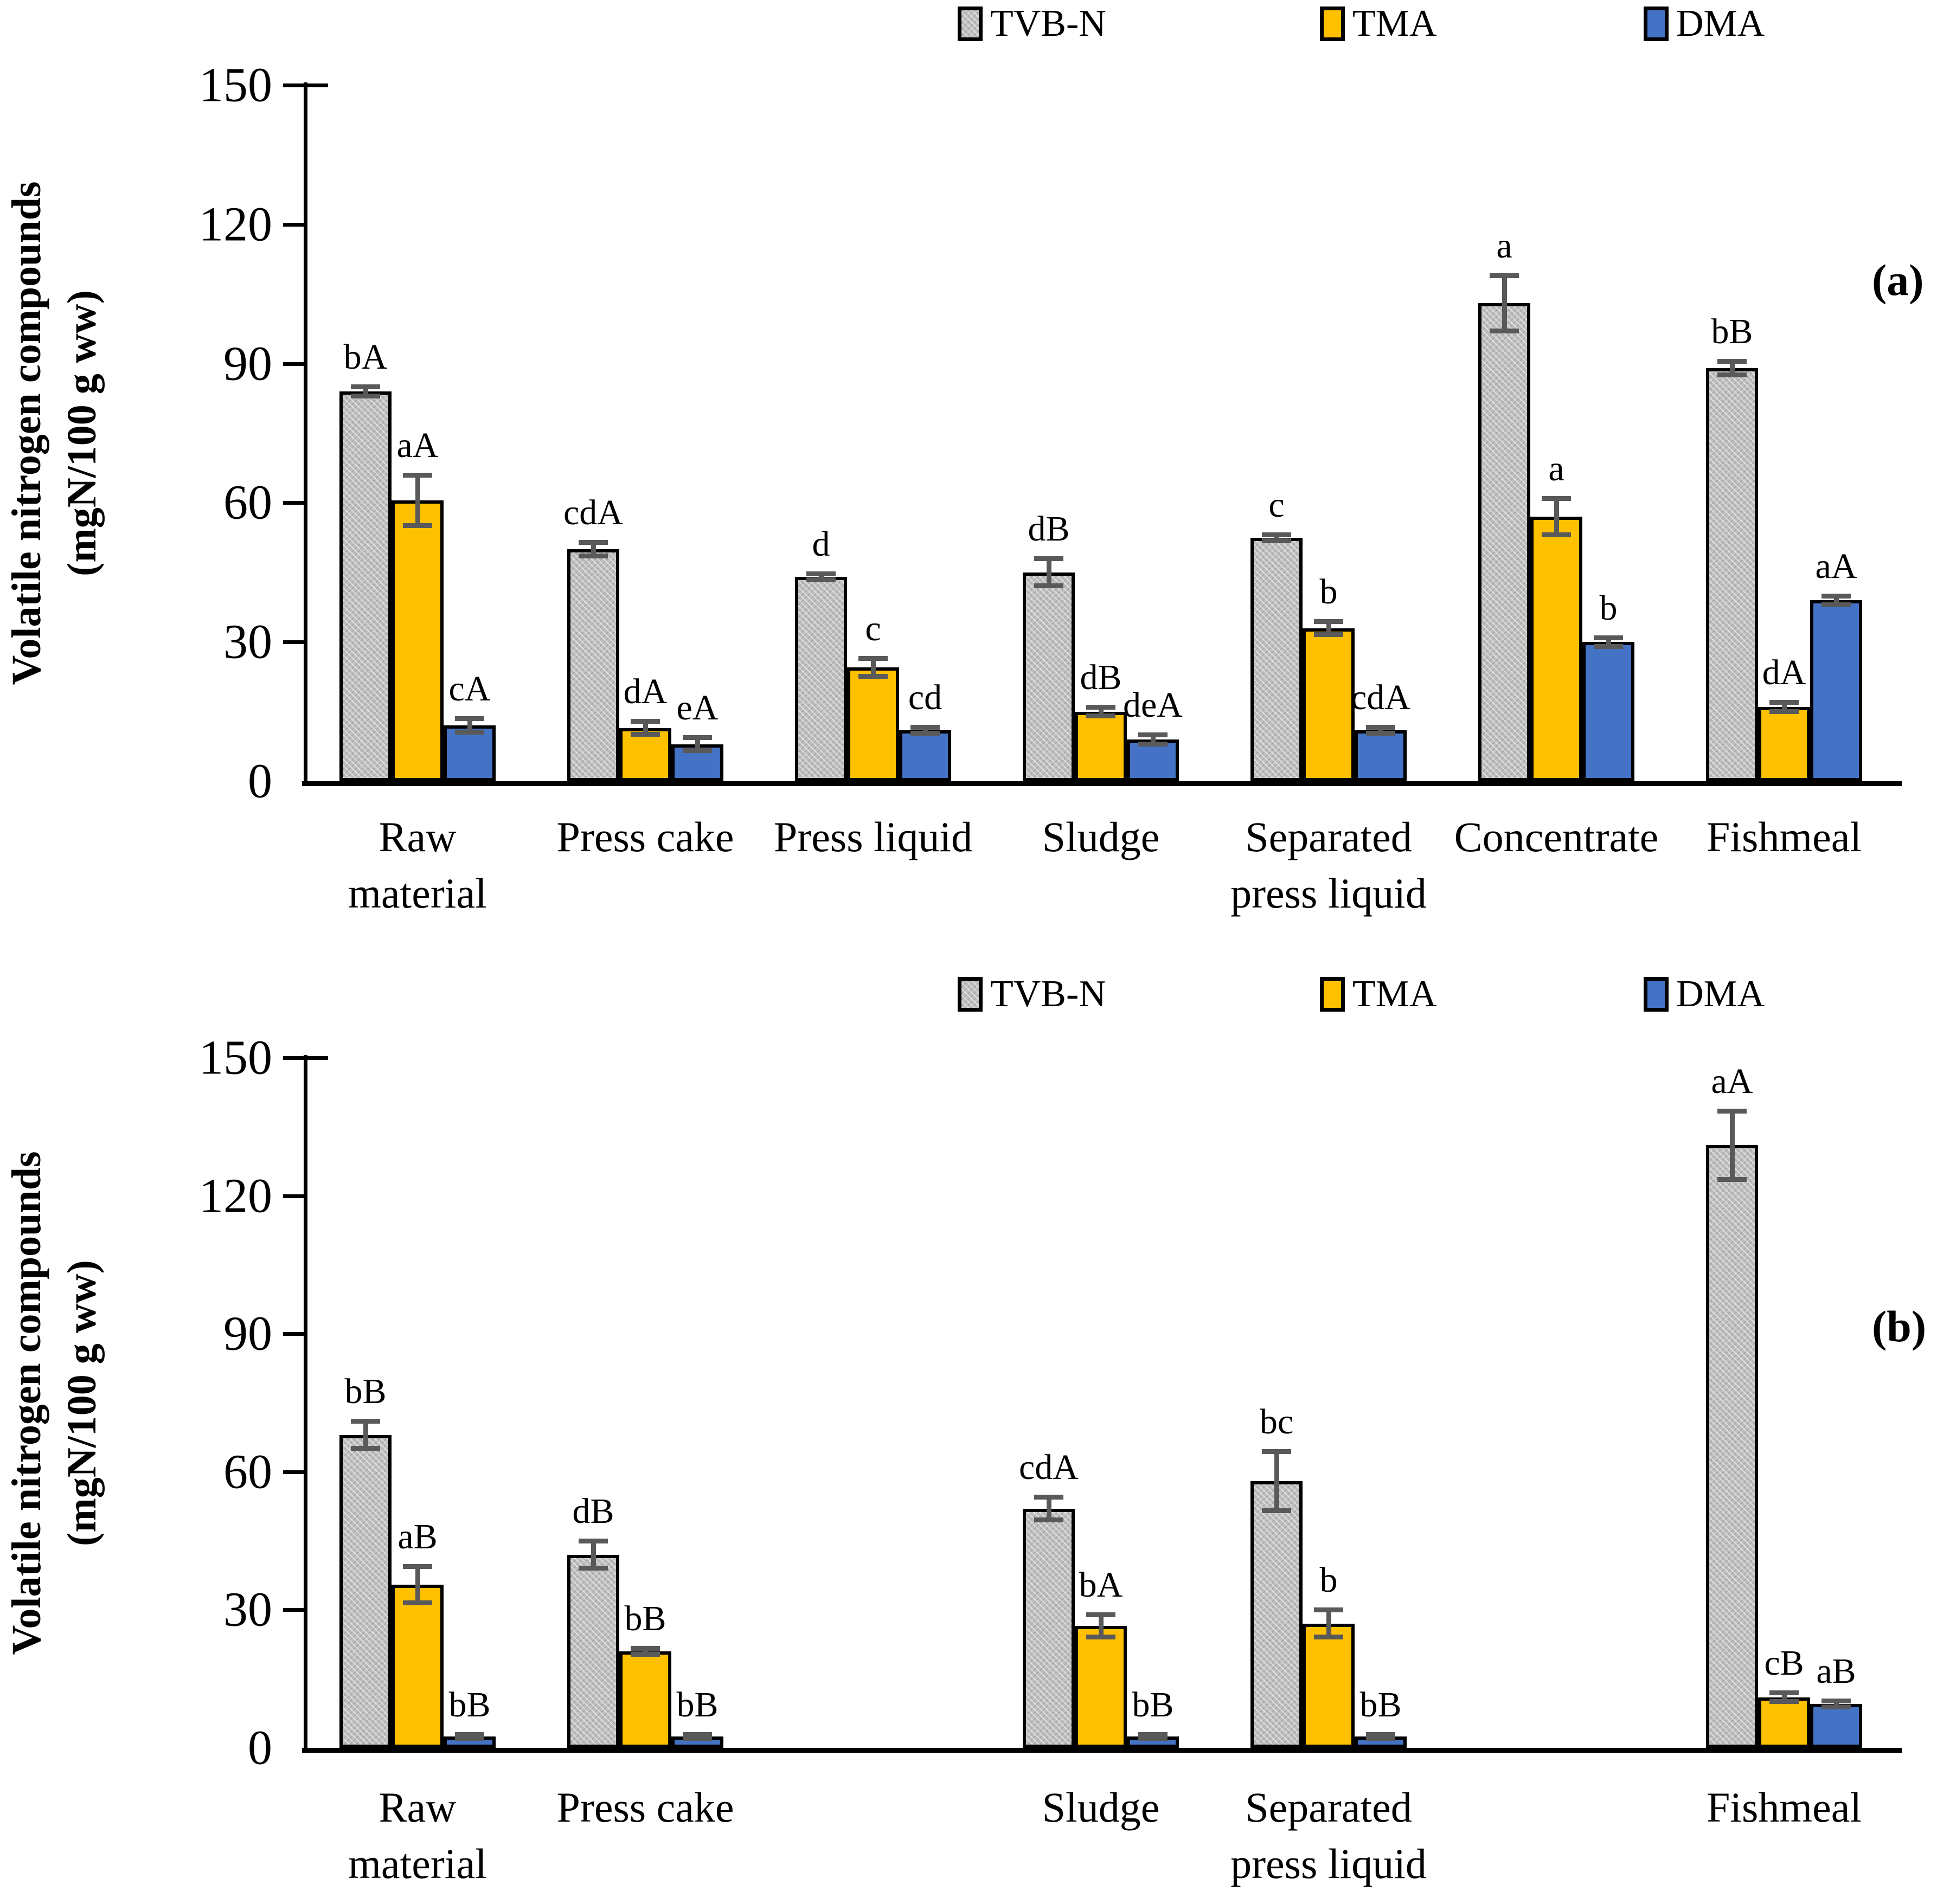  What do you see at coordinates (1032, 24) in the screenshot?
I see `legend-item-tvb-n: TVB-N` at bounding box center [1032, 24].